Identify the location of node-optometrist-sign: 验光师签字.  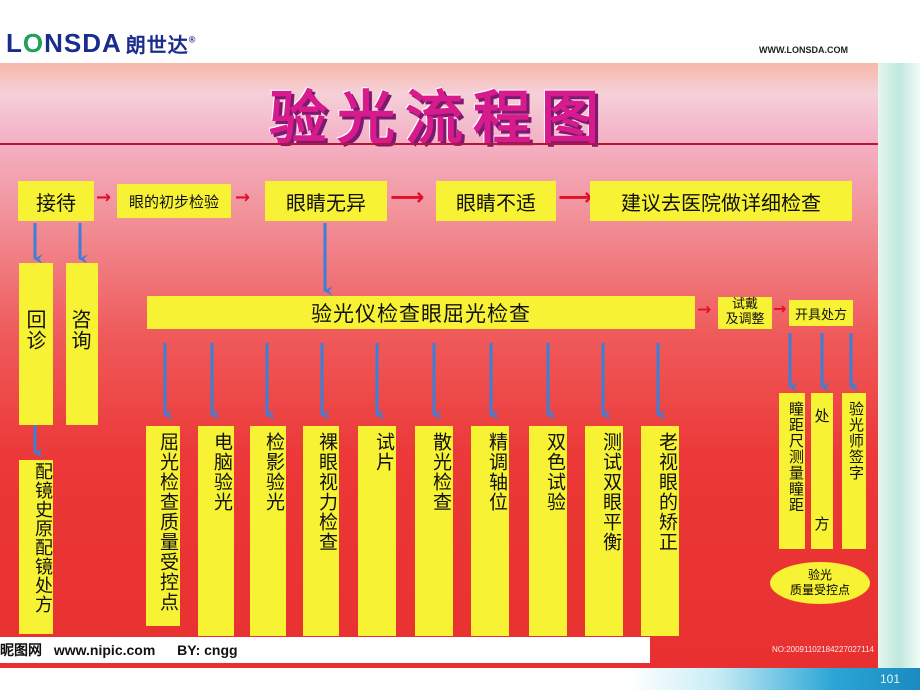
(854, 471).